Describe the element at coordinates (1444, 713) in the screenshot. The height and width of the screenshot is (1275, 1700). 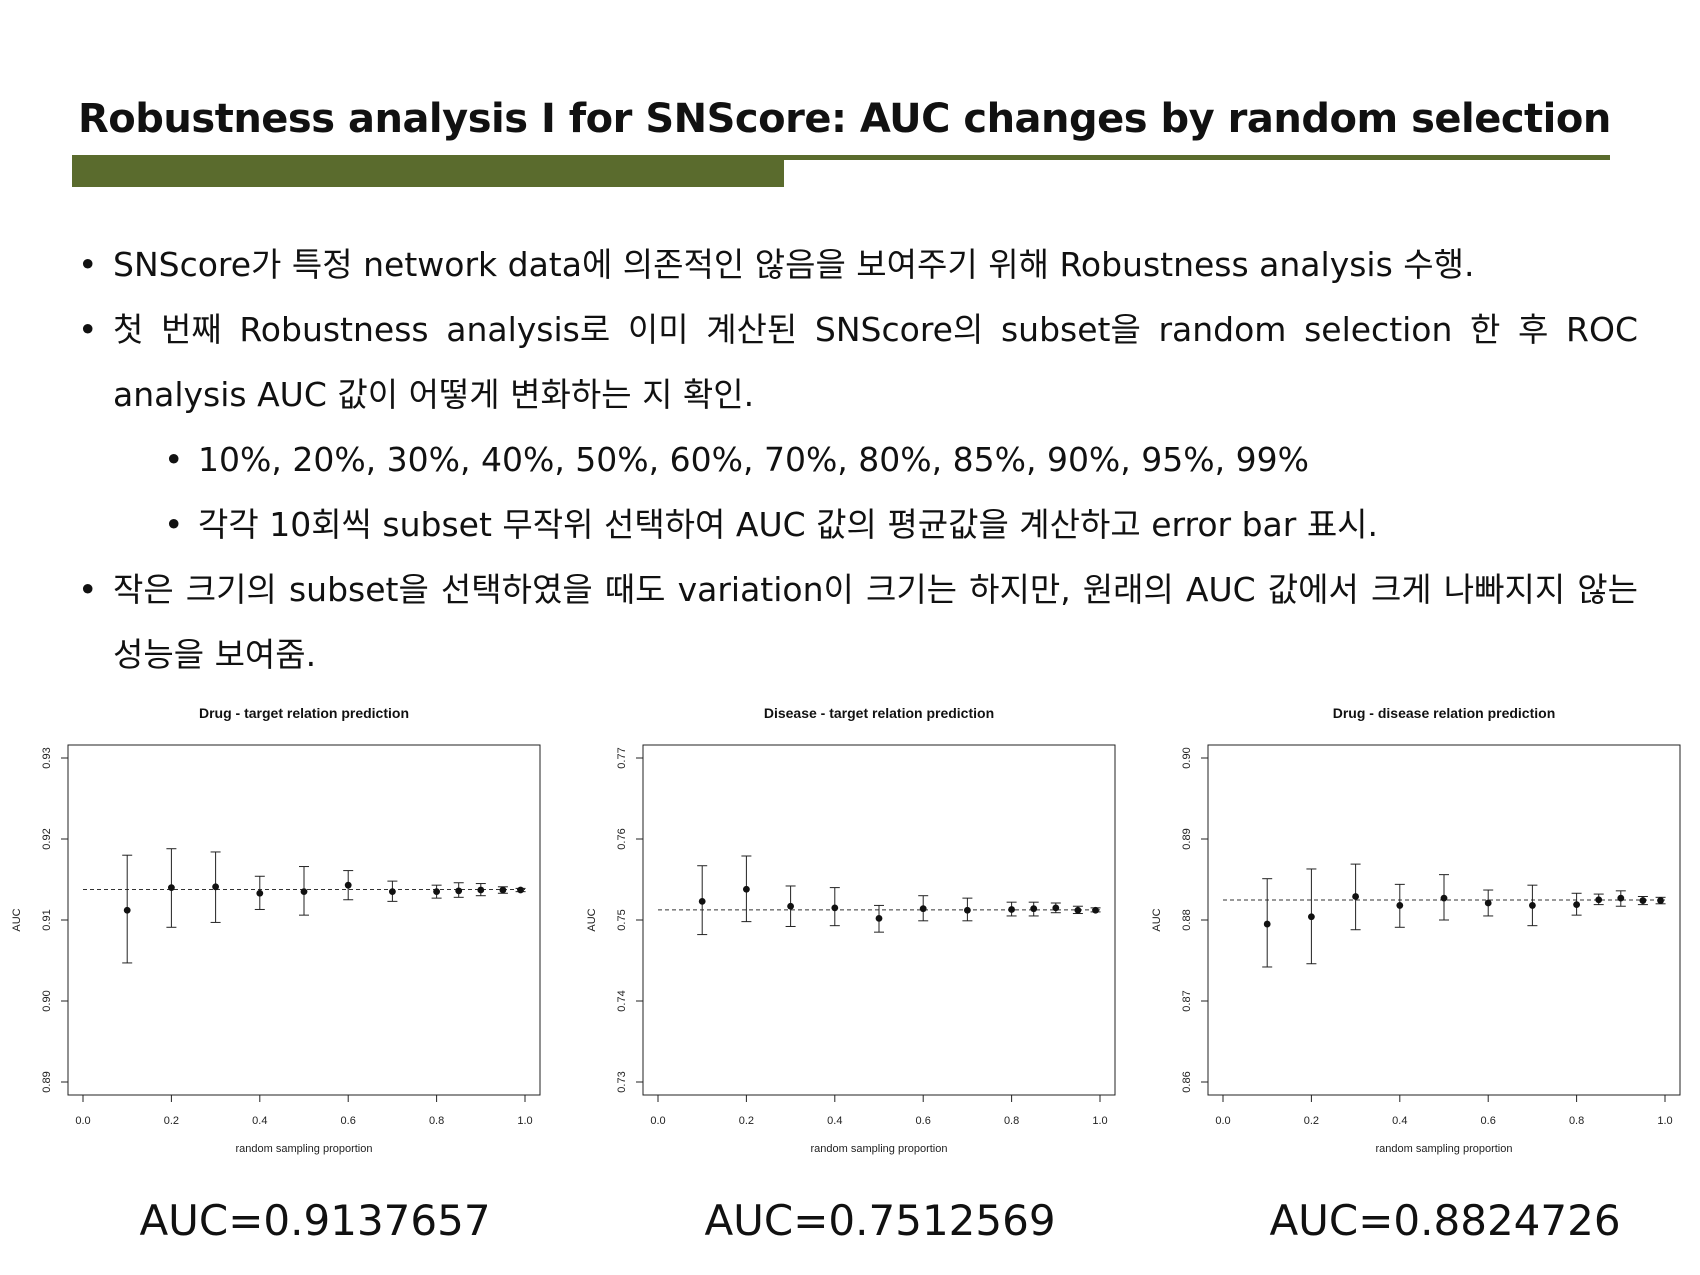
I see `chart-title: Drug - disease relation prediction` at that location.